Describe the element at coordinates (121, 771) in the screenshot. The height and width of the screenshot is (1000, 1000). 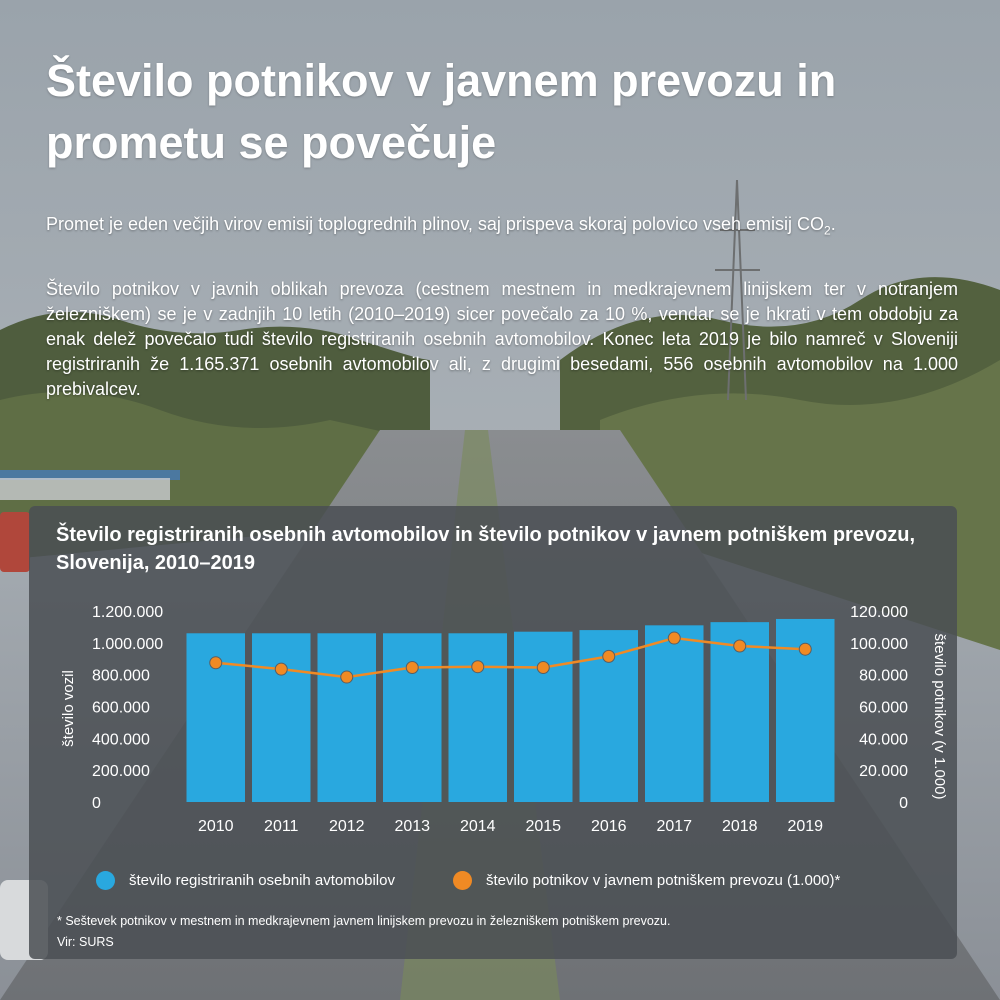
I see `y-tick-left: 200.000` at that location.